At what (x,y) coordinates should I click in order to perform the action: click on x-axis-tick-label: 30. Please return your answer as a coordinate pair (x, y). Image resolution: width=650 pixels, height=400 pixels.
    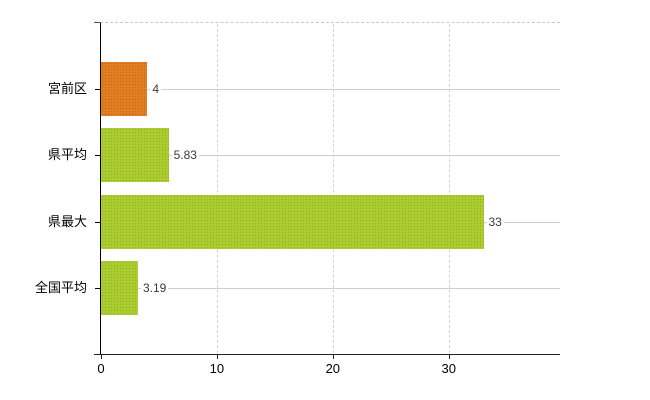
    Looking at the image, I should click on (448, 368).